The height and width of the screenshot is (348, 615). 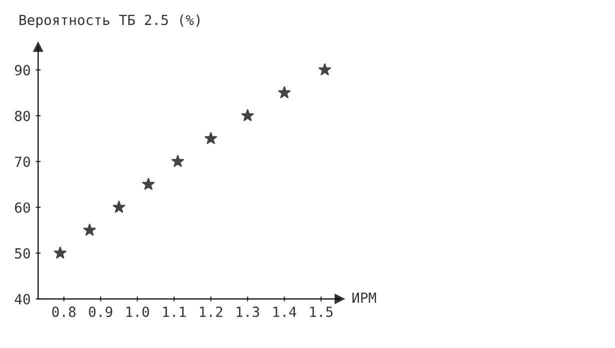 What do you see at coordinates (321, 312) in the screenshot?
I see `x-tick-label: 1.5` at bounding box center [321, 312].